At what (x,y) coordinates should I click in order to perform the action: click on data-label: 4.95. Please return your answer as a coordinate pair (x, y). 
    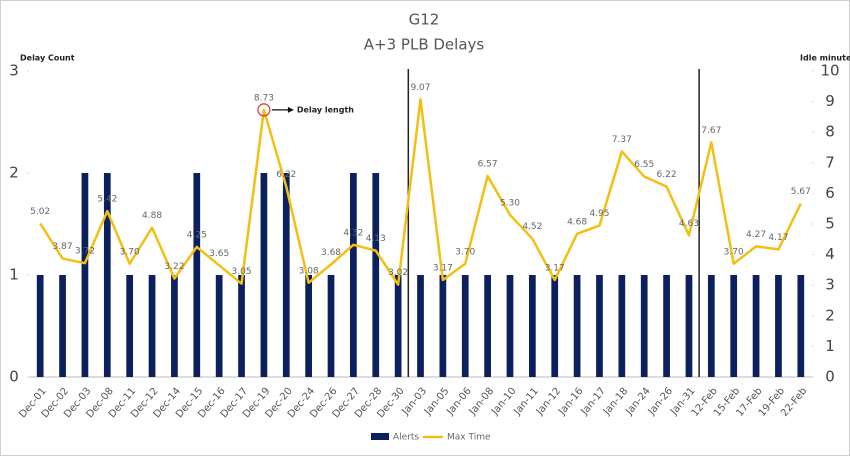
    Looking at the image, I should click on (599, 214).